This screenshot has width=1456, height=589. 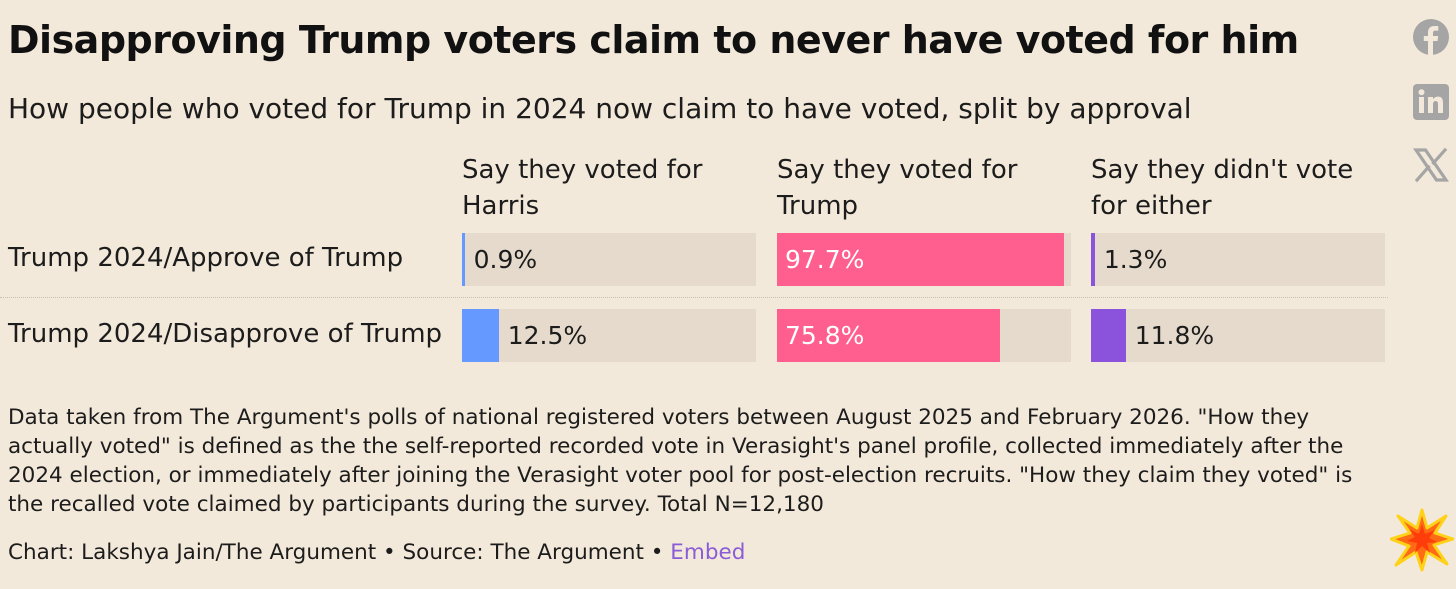 I want to click on bar-track: 97.7%, so click(x=924, y=259).